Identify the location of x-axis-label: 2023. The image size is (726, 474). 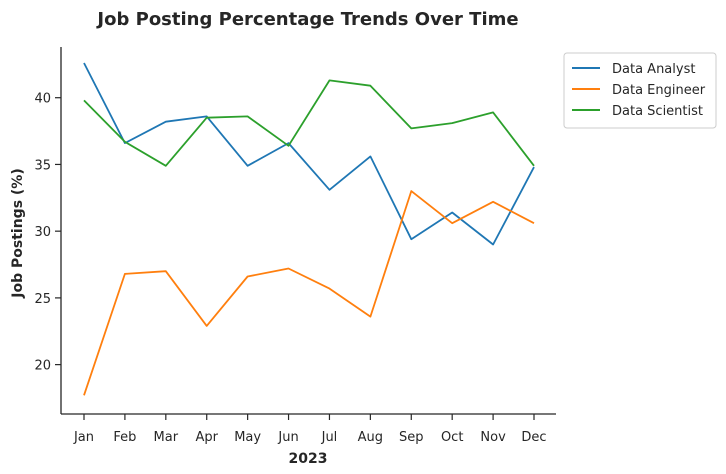
(308, 459).